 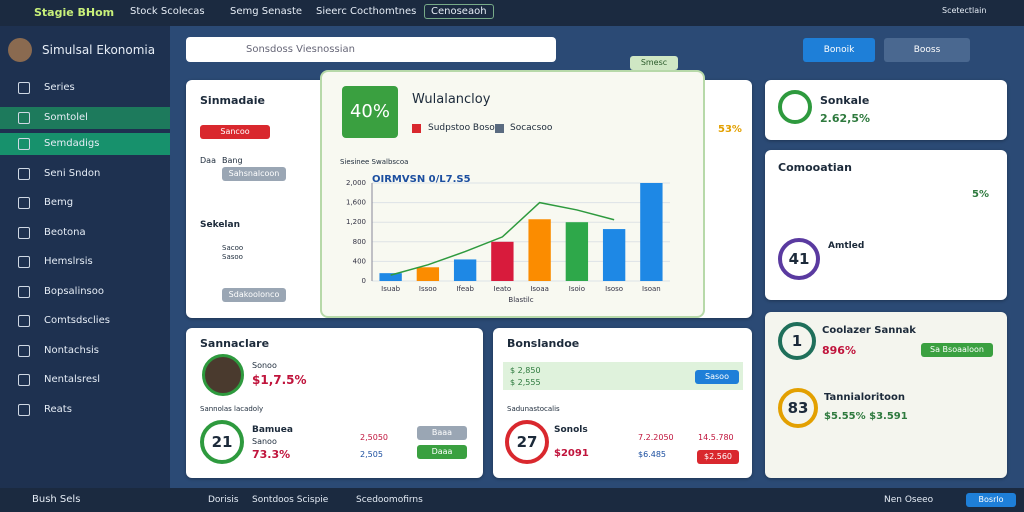 What do you see at coordinates (503, 289) in the screenshot?
I see `x-tick-label: Ieato` at bounding box center [503, 289].